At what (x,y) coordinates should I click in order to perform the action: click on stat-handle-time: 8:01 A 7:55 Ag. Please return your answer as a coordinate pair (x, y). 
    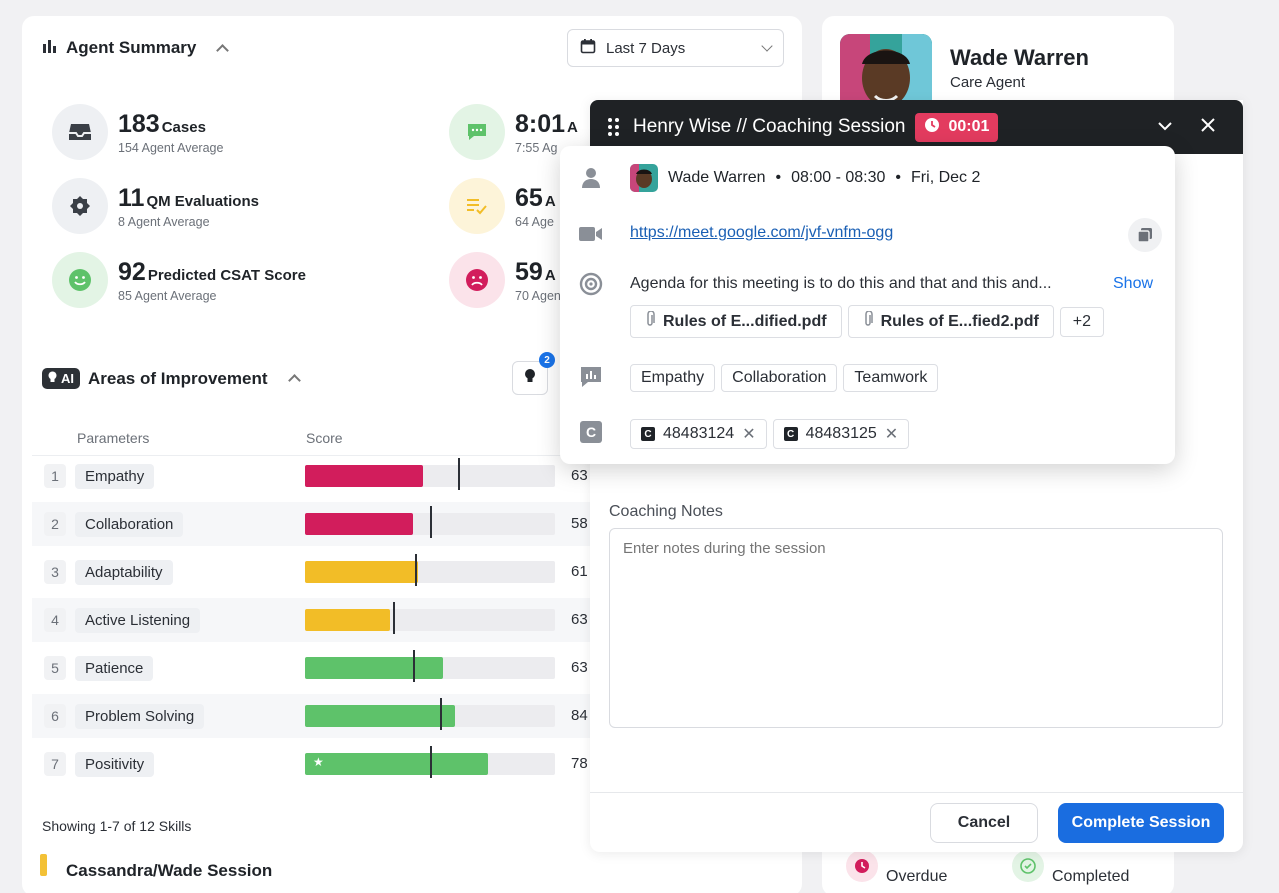
    Looking at the image, I should click on (513, 132).